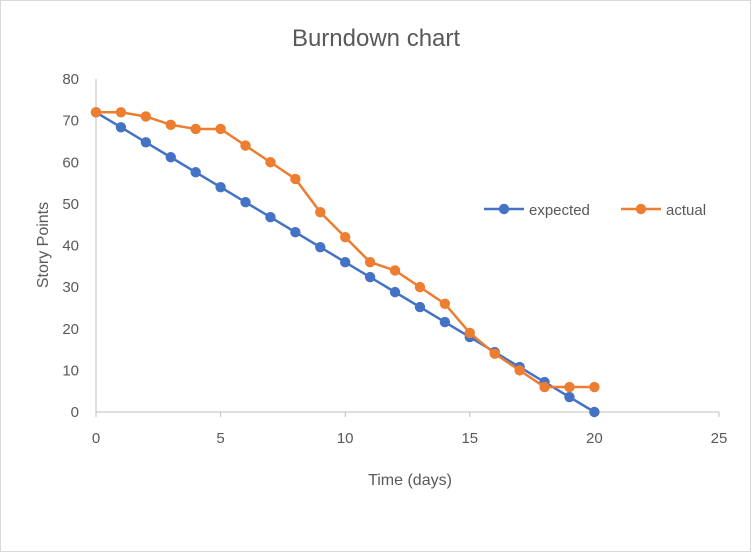  I want to click on legend-label-expected: expected, so click(559, 210).